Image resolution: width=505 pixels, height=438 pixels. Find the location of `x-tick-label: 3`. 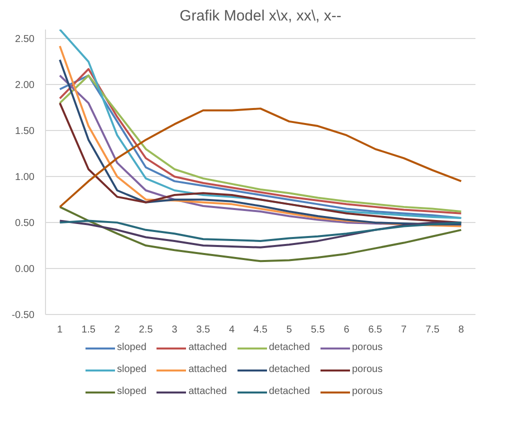

x-tick-label: 3 is located at coordinates (175, 330).